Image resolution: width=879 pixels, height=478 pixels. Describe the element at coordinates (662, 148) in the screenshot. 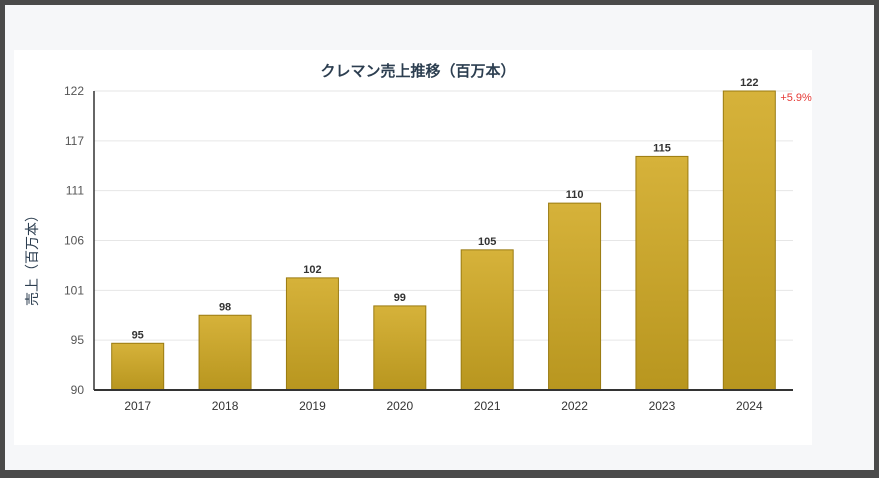

I see `data-label: 115` at that location.